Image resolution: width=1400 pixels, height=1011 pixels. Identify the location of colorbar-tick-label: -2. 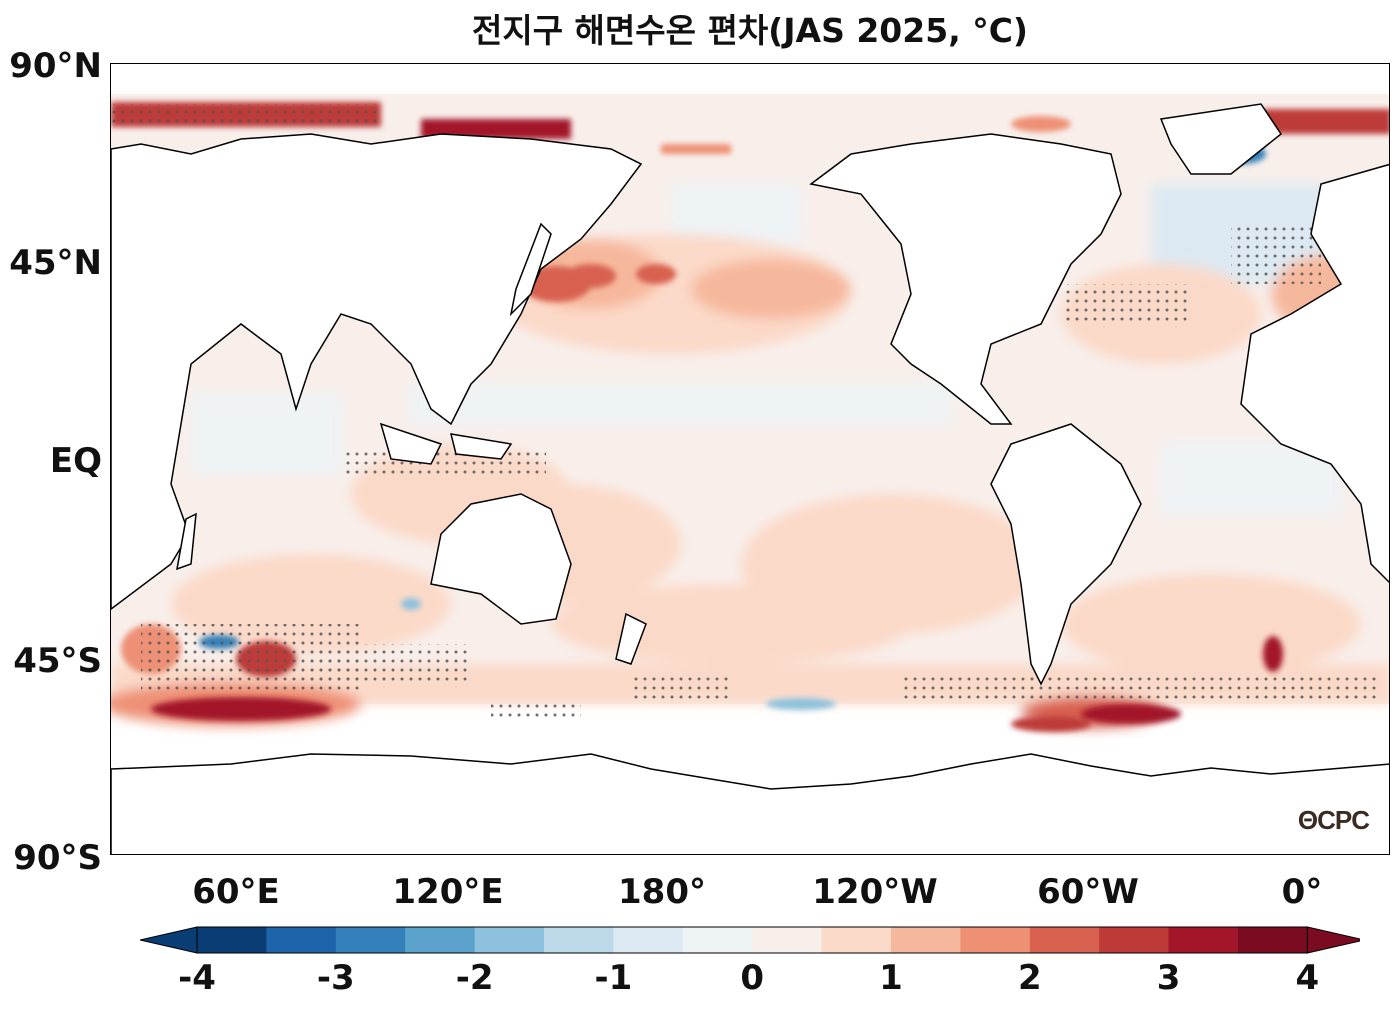
(474, 978).